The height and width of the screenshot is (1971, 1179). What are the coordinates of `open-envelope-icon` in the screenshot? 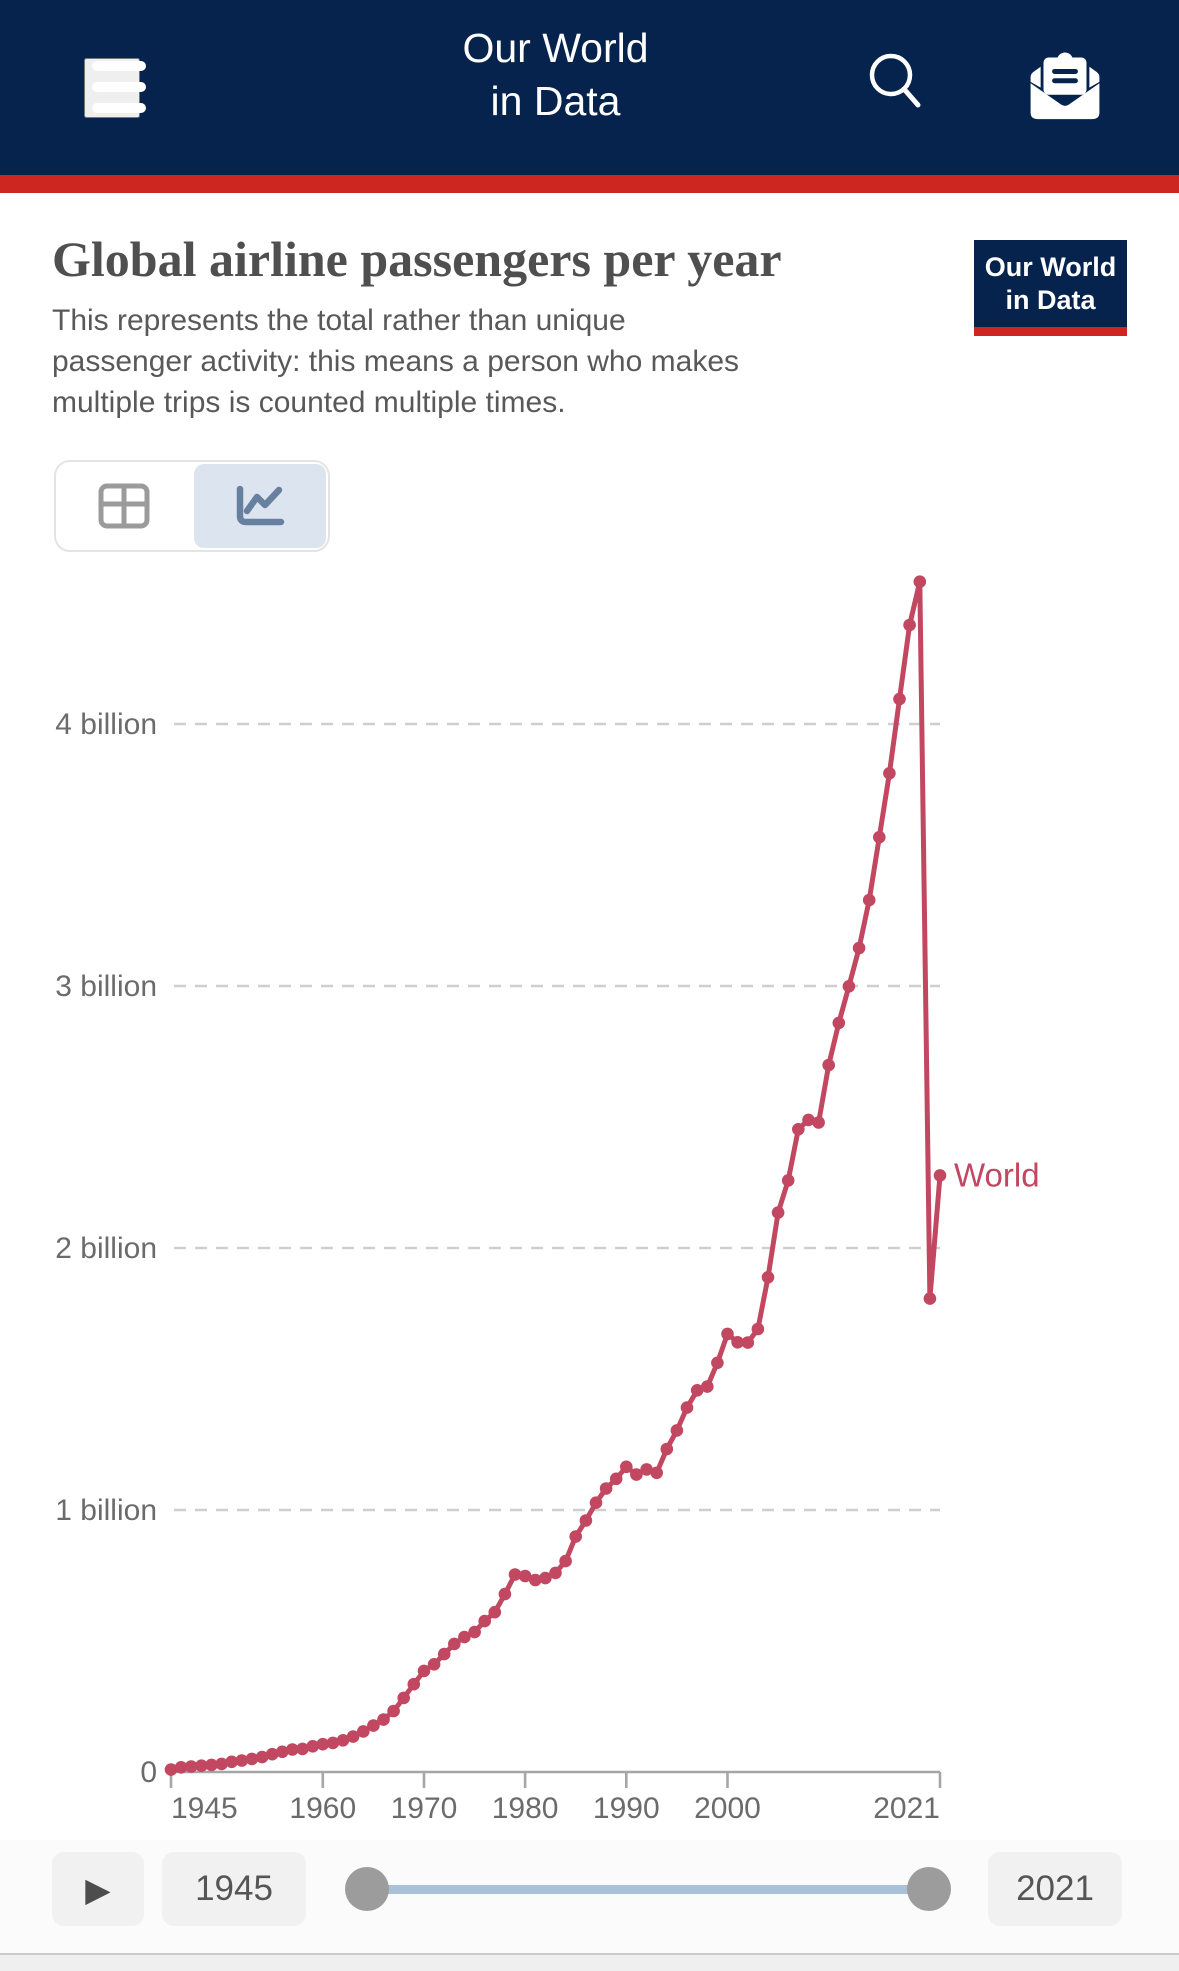 It's located at (1065, 85).